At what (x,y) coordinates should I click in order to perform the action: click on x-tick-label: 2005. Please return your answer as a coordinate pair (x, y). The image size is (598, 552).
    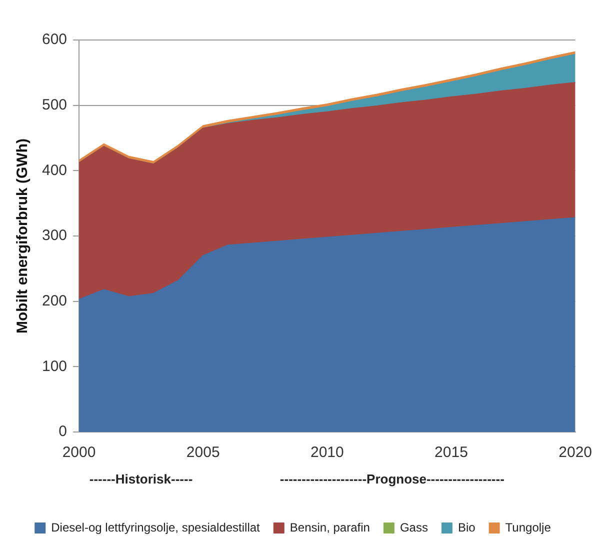
    Looking at the image, I should click on (203, 453).